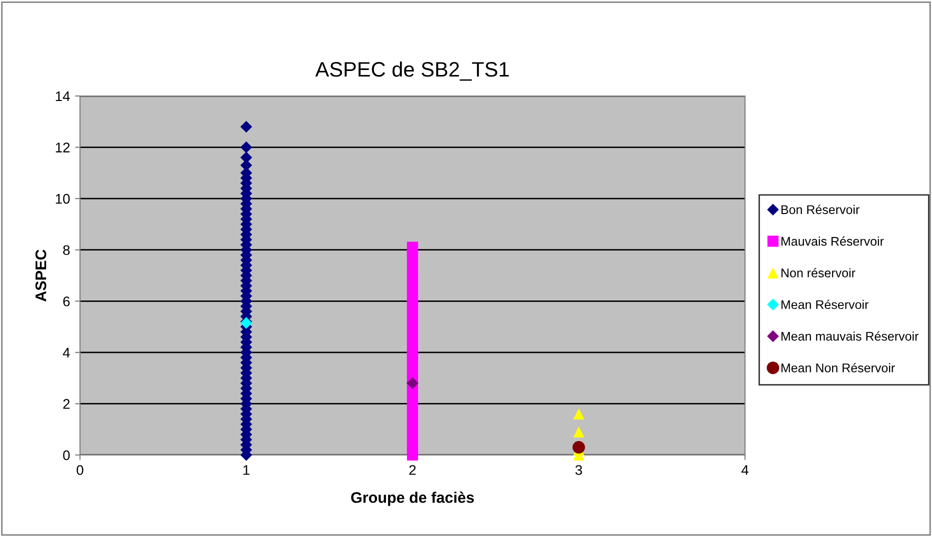  What do you see at coordinates (412, 470) in the screenshot?
I see `x-tick-label: 2` at bounding box center [412, 470].